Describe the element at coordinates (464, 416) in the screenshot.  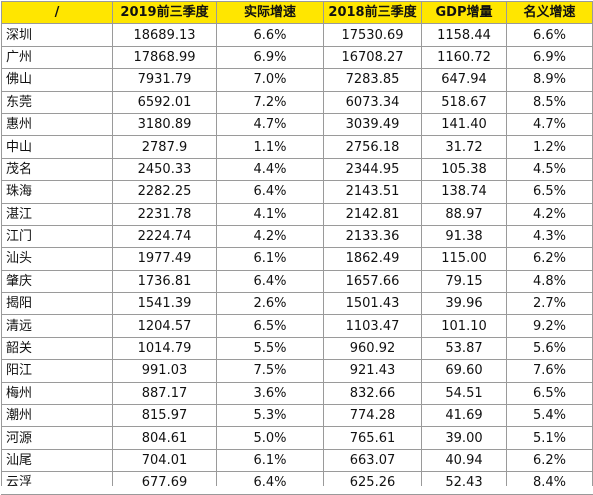
I see `cell-gdp-increase: 41.69` at that location.